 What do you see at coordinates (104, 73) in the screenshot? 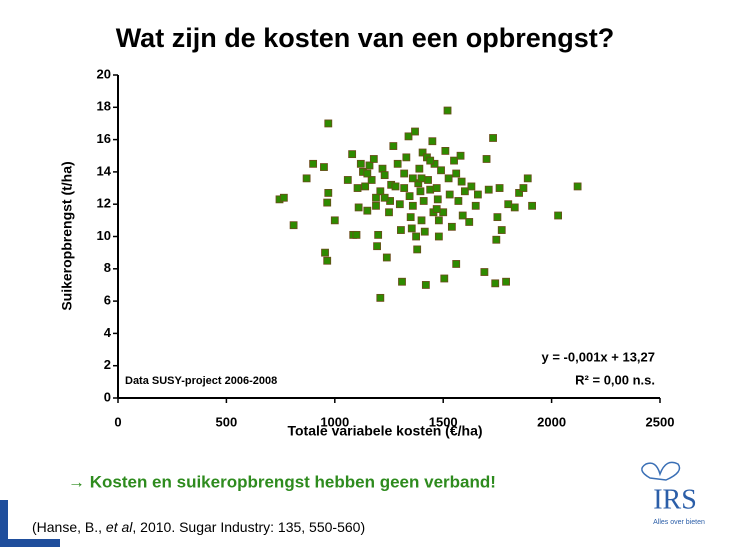
I see `y-tick-label: 20` at bounding box center [104, 73].